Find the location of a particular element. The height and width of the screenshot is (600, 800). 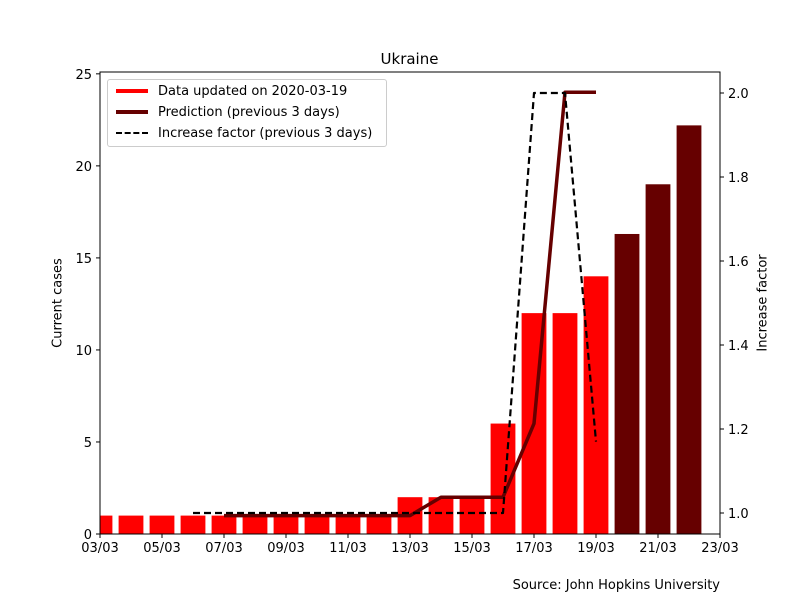

x-tick-label-4: 11/03 is located at coordinates (347, 548).